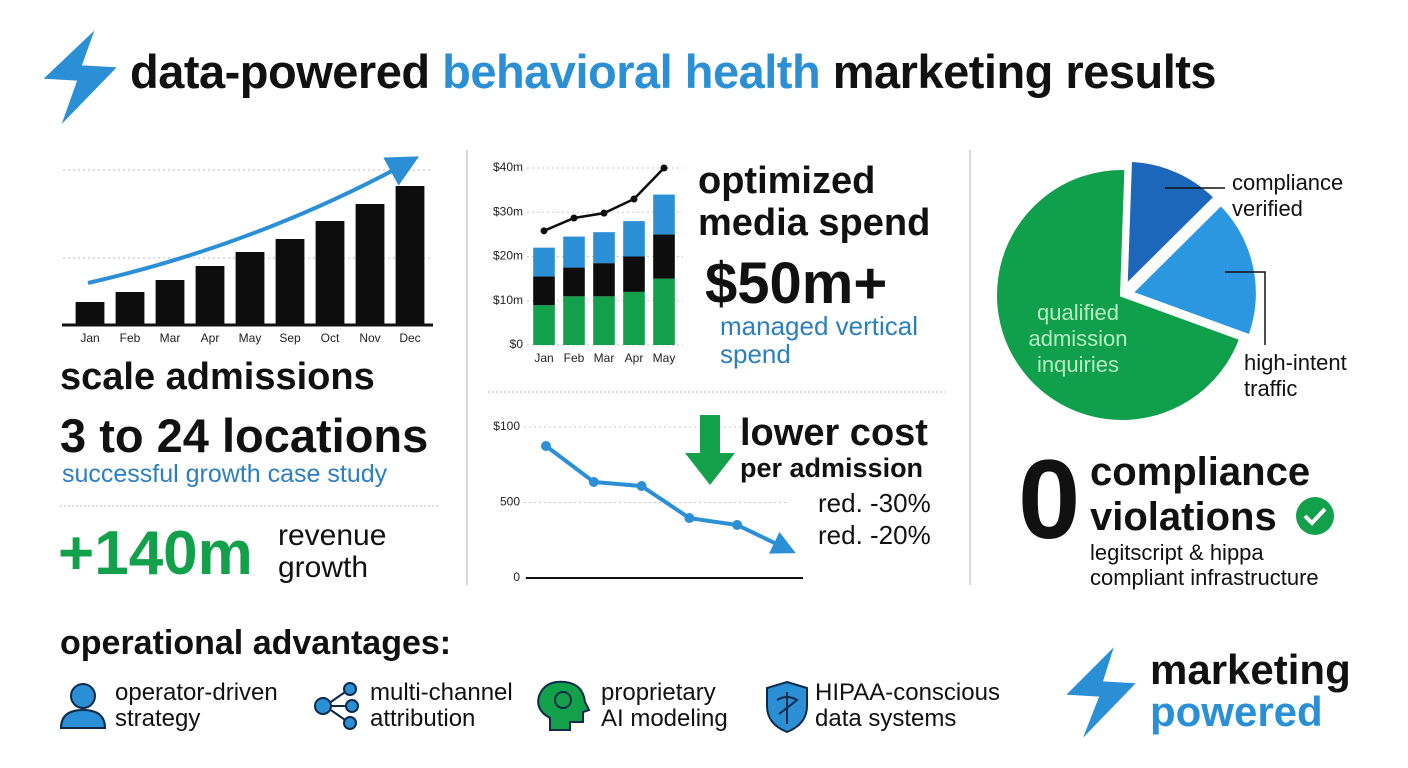 The image size is (1408, 768). Describe the element at coordinates (886, 718) in the screenshot. I see `label-line: data systems` at that location.